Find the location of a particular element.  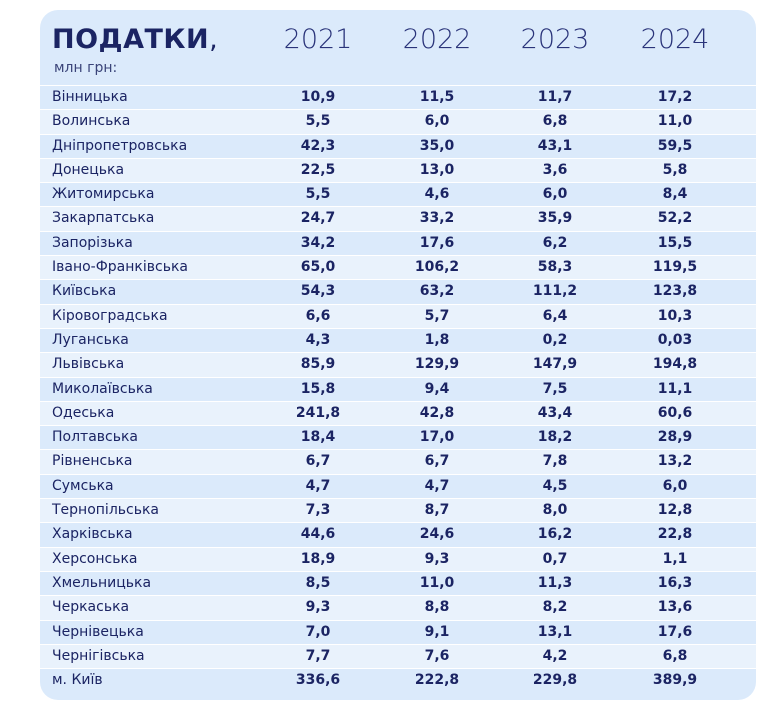

cell-value: 8,5 is located at coordinates (318, 582).